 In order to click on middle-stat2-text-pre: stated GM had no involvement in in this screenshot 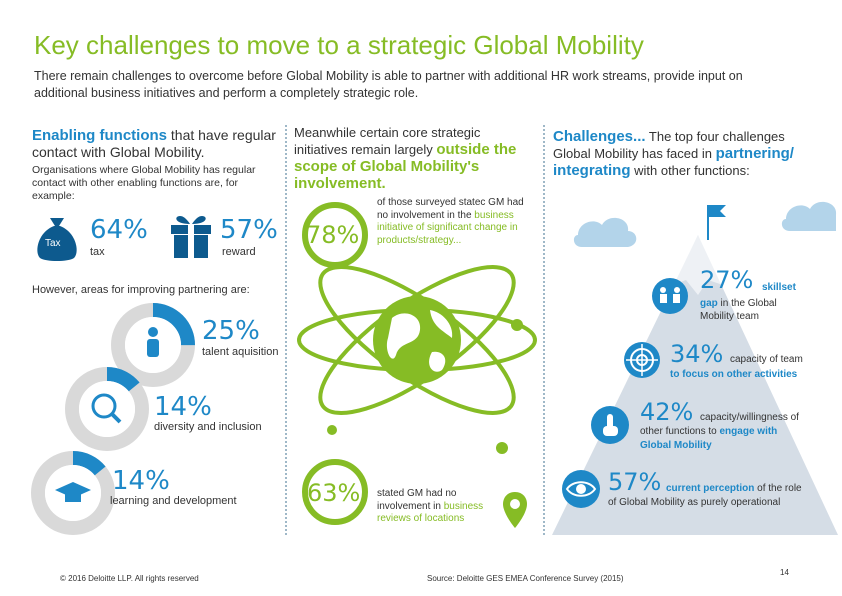, I will do `click(417, 500)`.